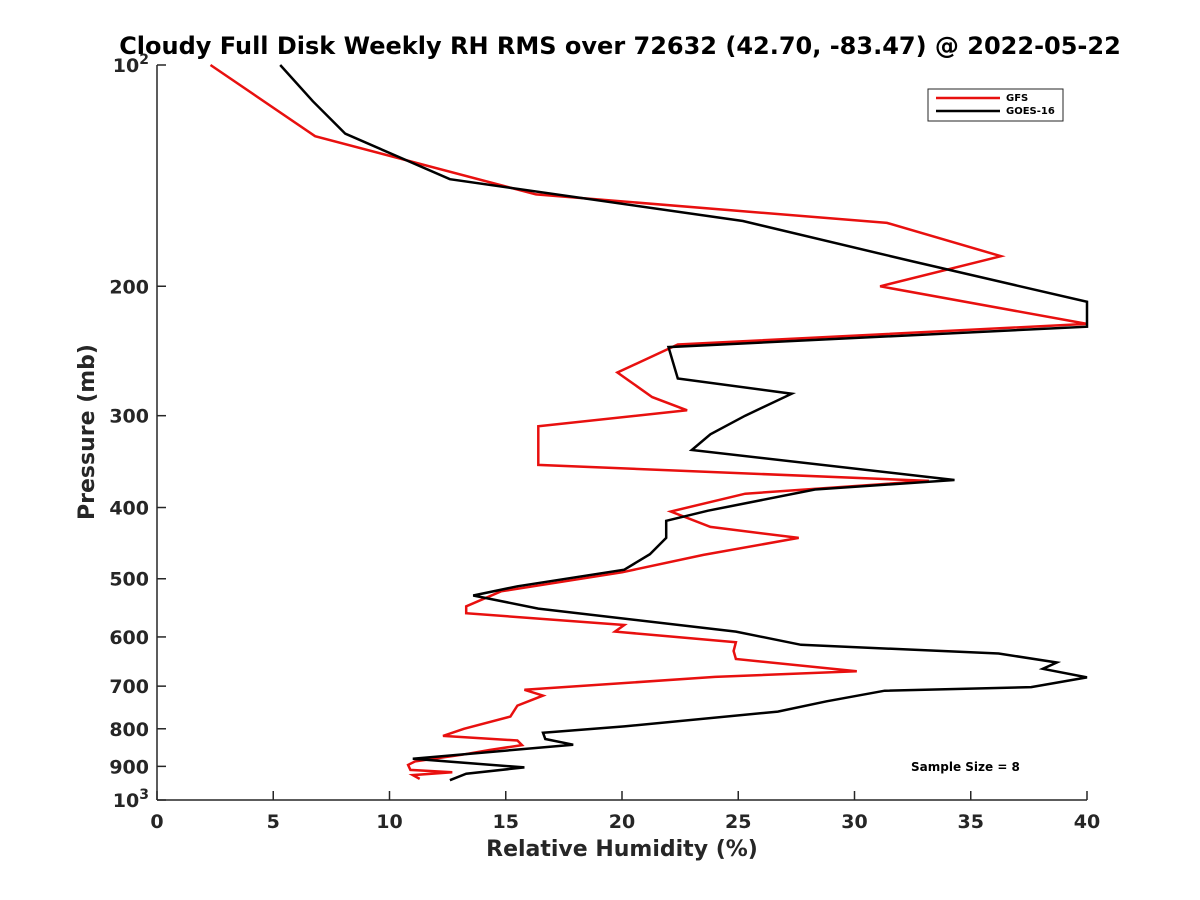 The width and height of the screenshot is (1200, 900). Describe the element at coordinates (129, 730) in the screenshot. I see `y-tick-label: 800` at that location.